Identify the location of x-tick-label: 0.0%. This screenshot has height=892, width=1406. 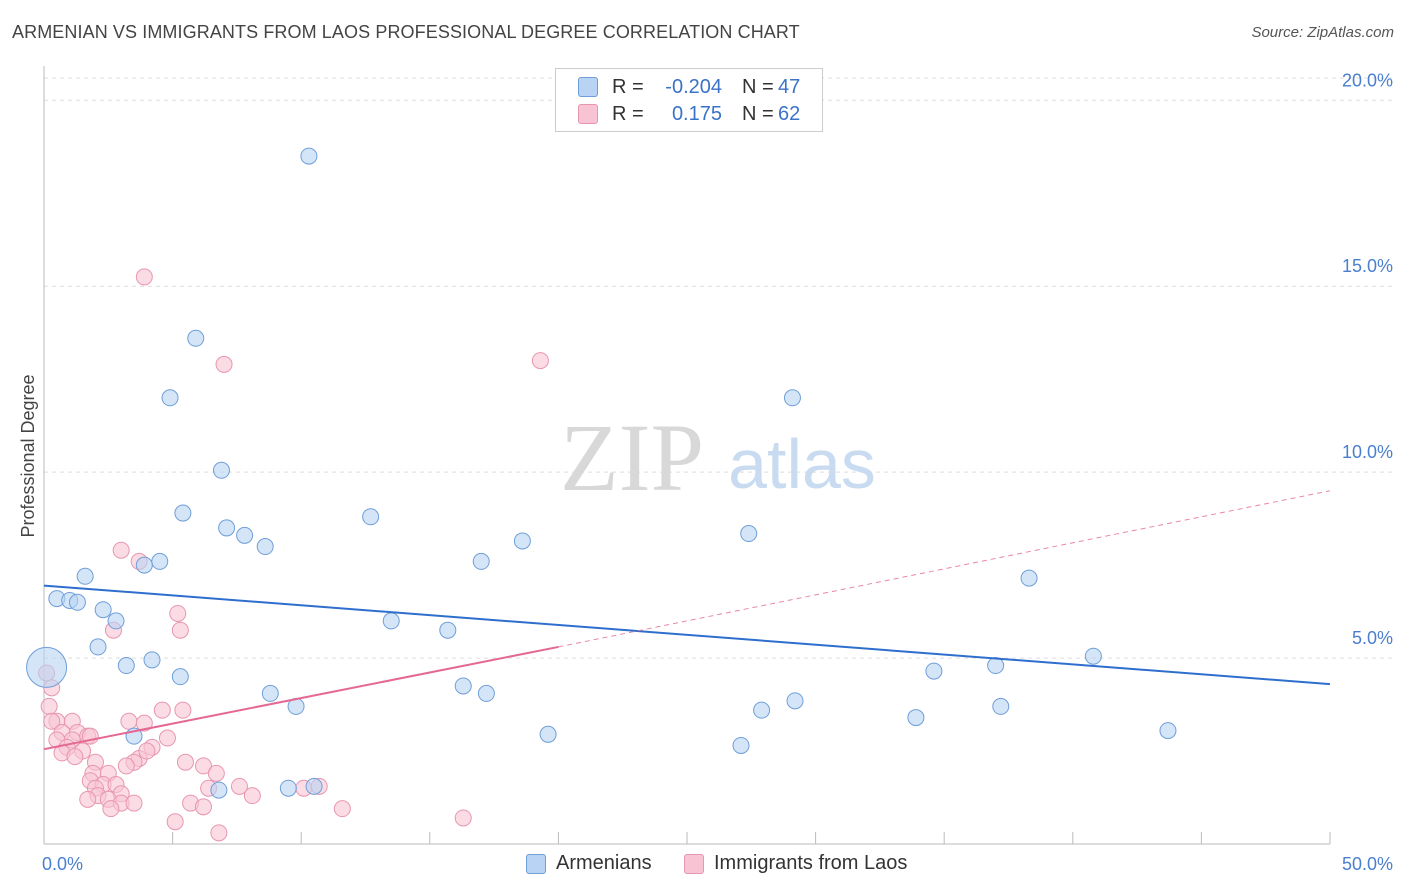
(62, 864).